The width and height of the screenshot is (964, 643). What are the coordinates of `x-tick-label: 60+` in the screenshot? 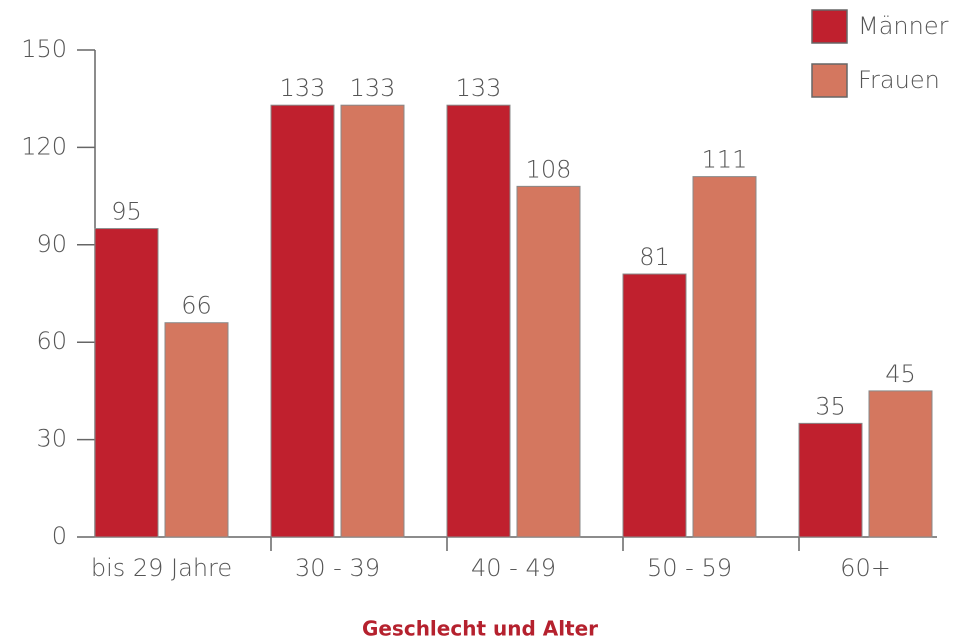 It's located at (865, 568).